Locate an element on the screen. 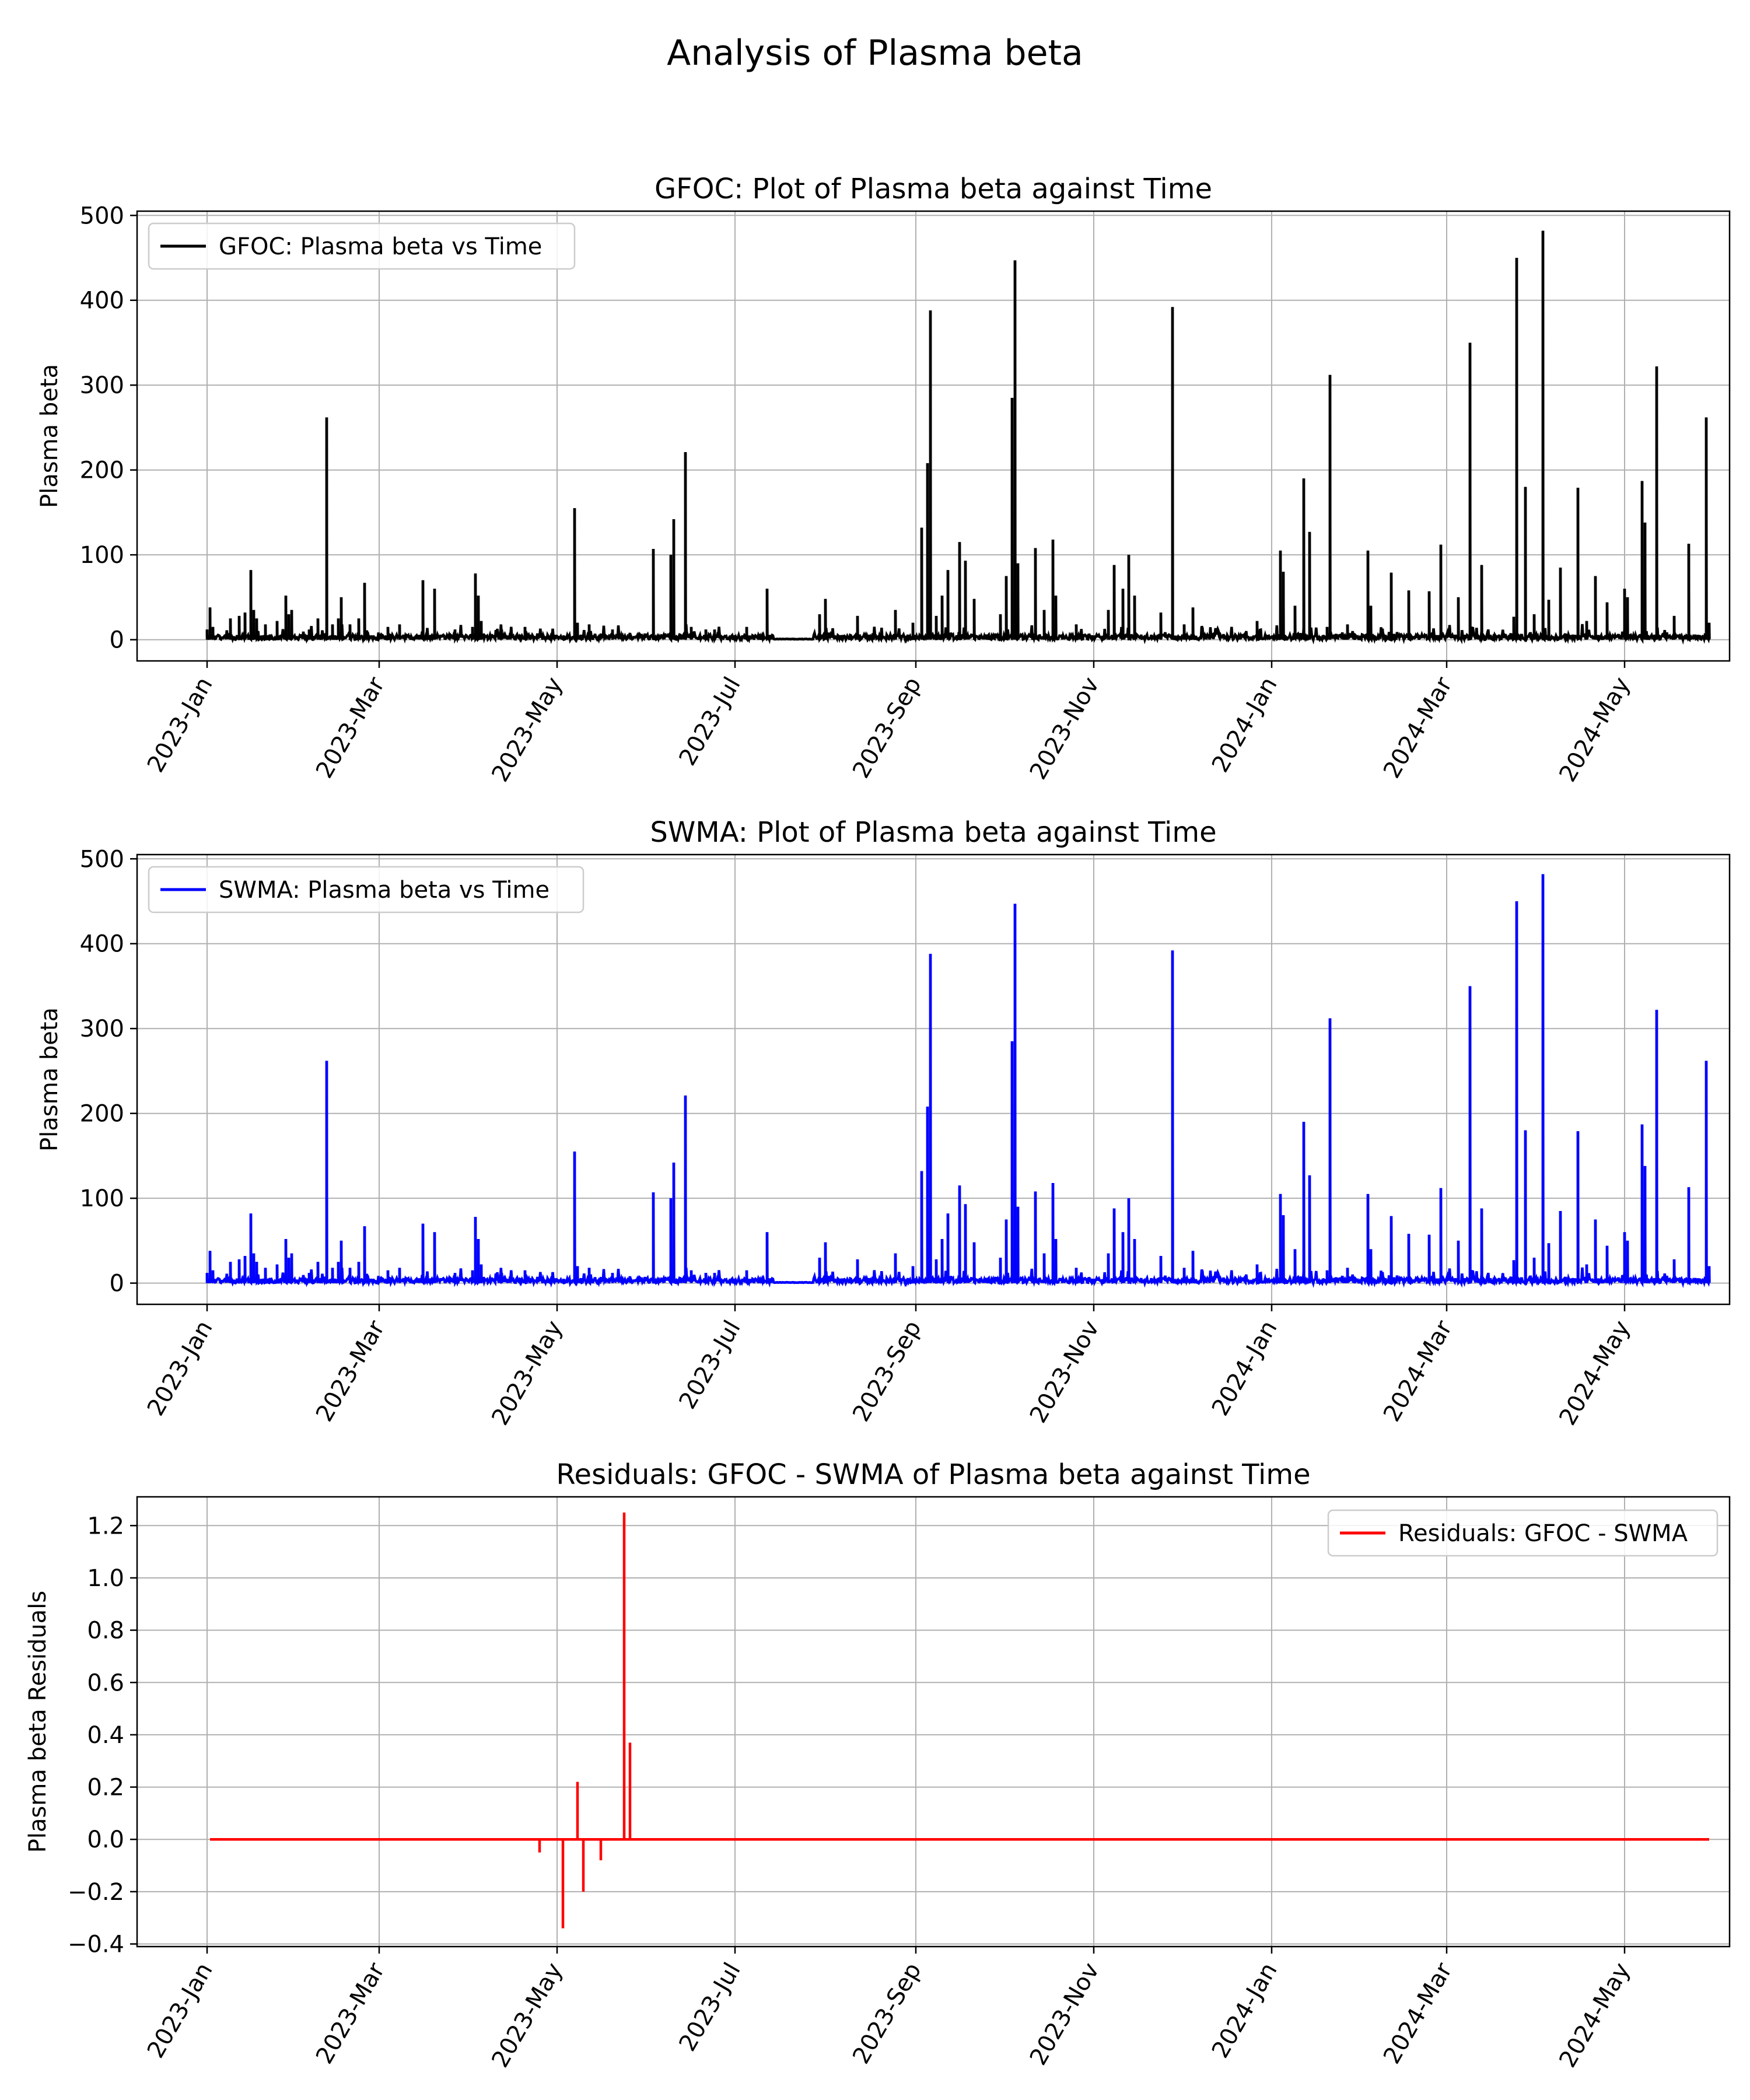 The height and width of the screenshot is (2100, 1750). legend-label: SWMA: Plasma beta vs Time is located at coordinates (384, 890).